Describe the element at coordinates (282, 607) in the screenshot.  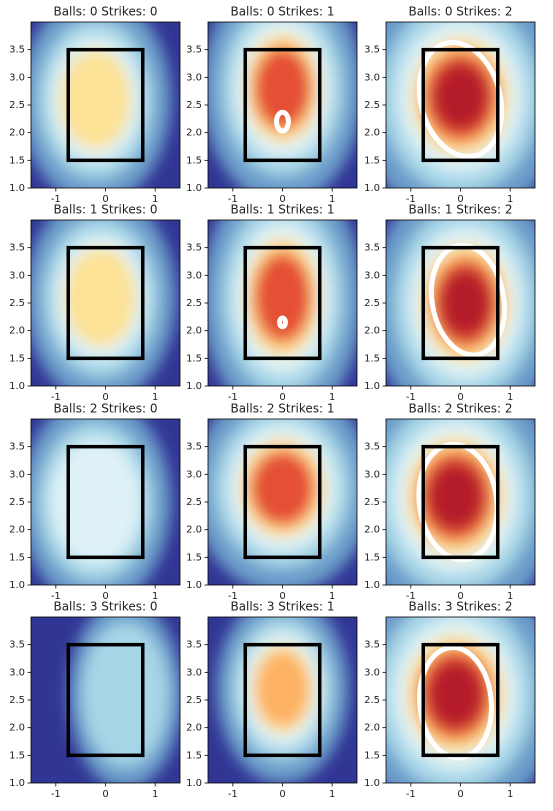
I see `subplot-title: Balls: 3 Strikes: 1` at that location.